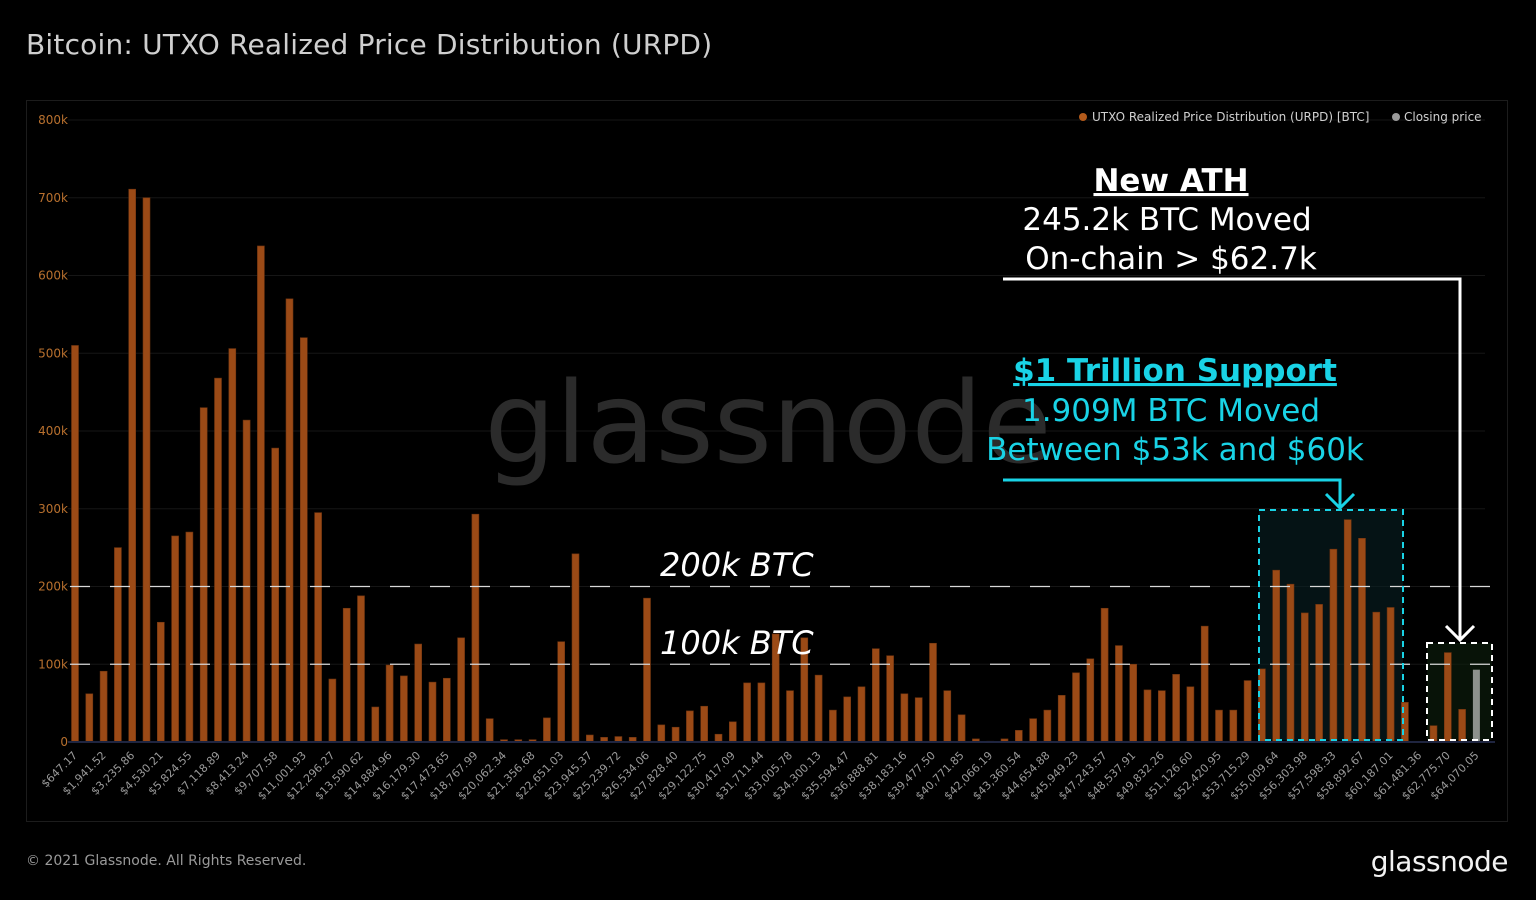  What do you see at coordinates (1476, 705) in the screenshot?
I see `closing-price-bar` at bounding box center [1476, 705].